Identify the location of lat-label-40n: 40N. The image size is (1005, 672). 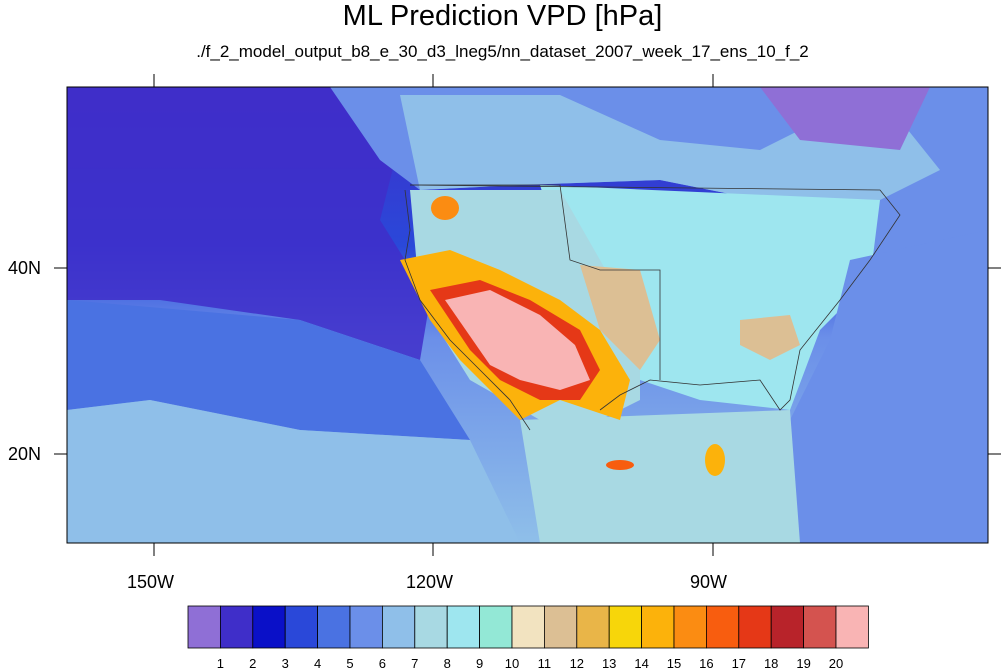
(25, 268).